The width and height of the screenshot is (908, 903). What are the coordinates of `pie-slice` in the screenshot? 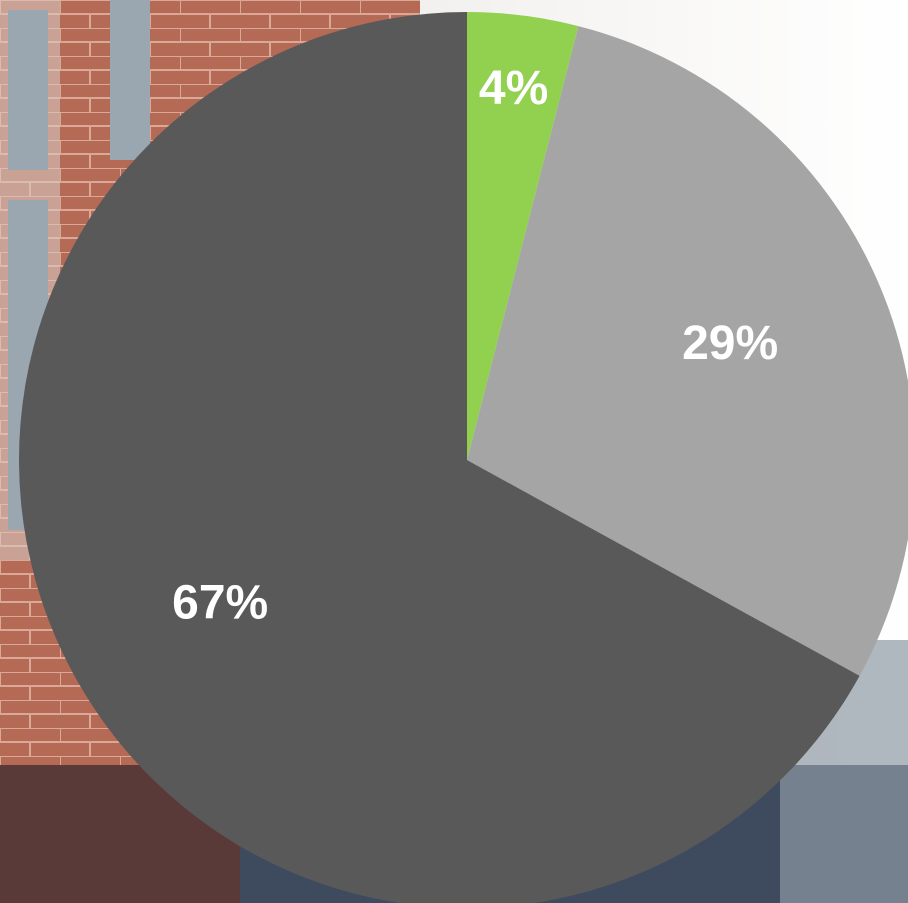 It's located at (523, 236).